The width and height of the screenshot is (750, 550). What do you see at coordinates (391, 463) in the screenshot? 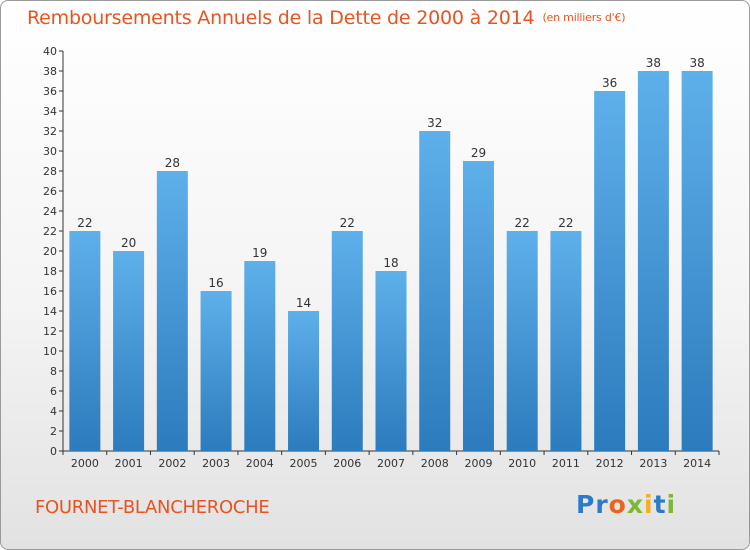
I see `x-tick-label: 2007` at bounding box center [391, 463].